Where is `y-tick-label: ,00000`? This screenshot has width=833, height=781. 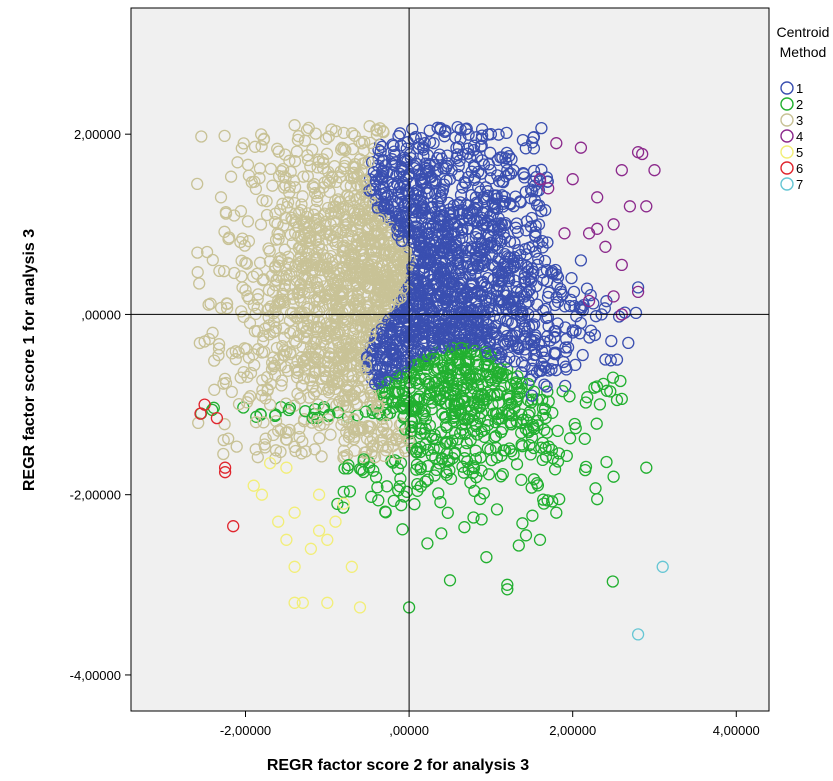
y-tick-label: ,00000 is located at coordinates (101, 314).